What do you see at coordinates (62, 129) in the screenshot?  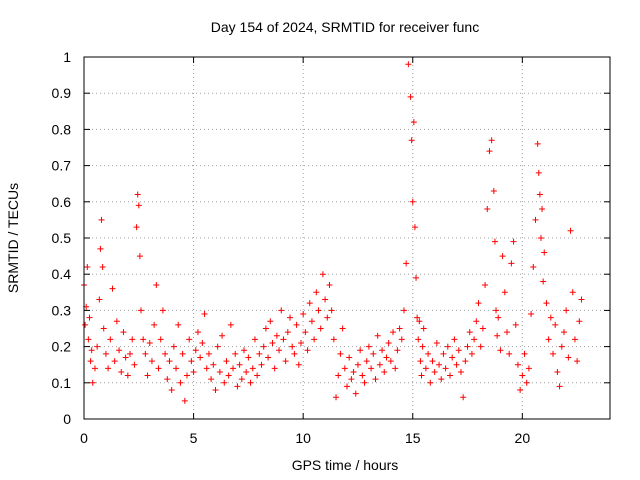 I see `y-tick-label: 0.8` at bounding box center [62, 129].